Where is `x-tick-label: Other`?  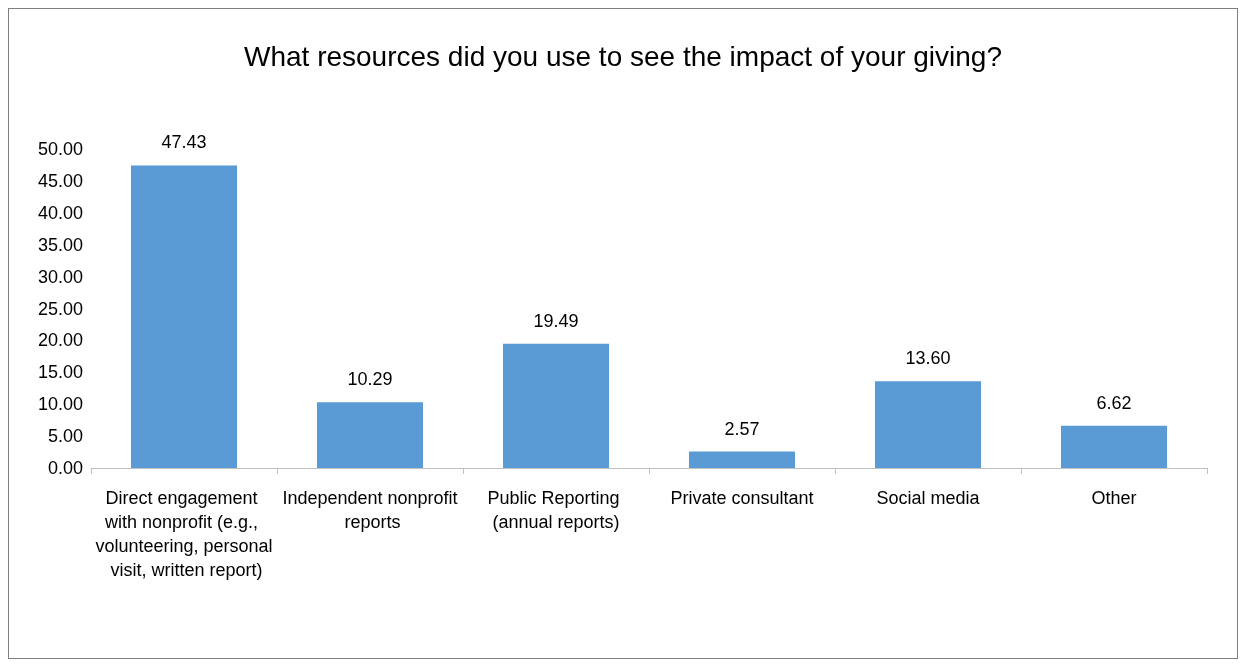
x-tick-label: Other is located at coordinates (1114, 498).